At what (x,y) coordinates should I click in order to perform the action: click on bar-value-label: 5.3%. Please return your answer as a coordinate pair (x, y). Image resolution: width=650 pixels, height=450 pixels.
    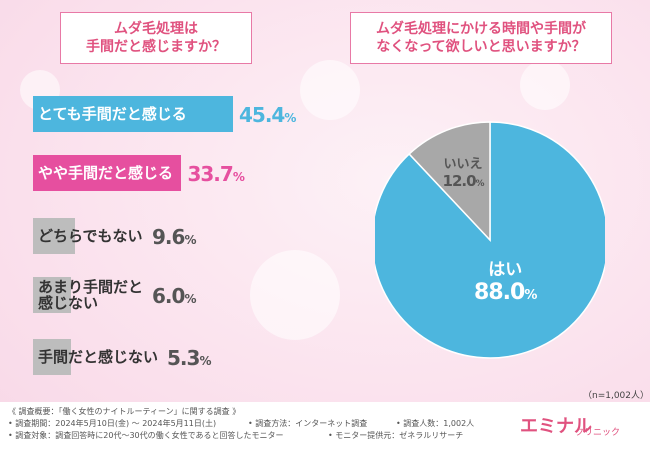
    Looking at the image, I should click on (189, 357).